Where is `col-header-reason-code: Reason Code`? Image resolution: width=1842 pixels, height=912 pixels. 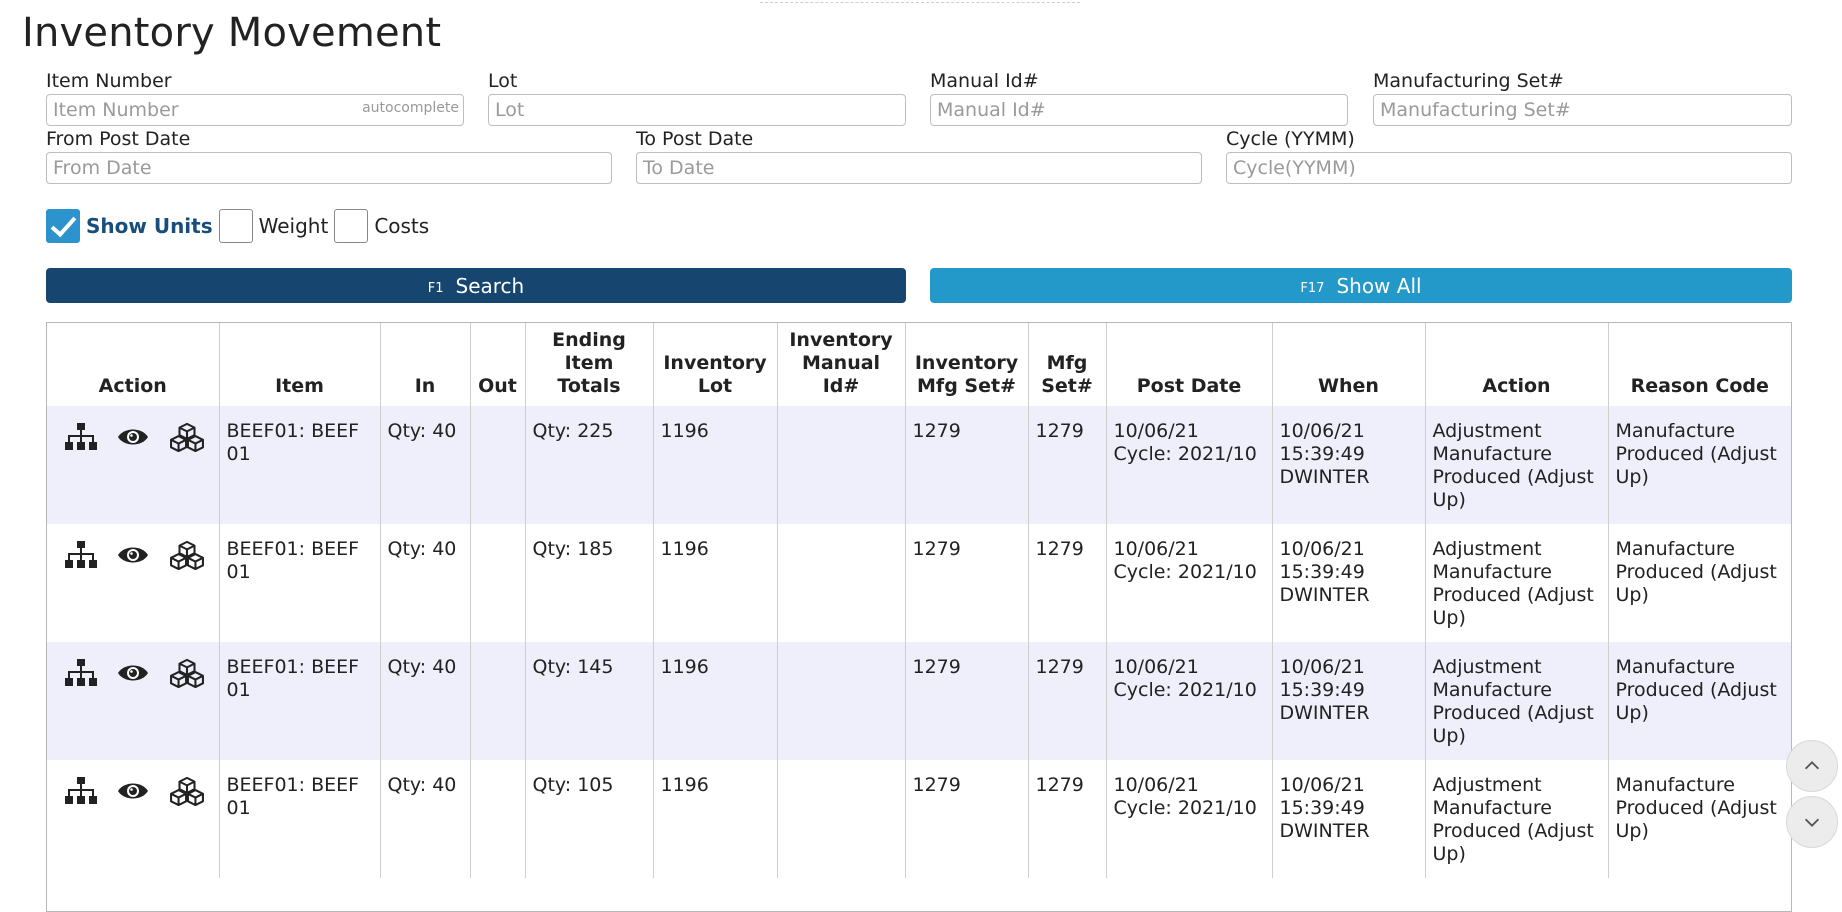
col-header-reason-code: Reason Code is located at coordinates (1699, 364).